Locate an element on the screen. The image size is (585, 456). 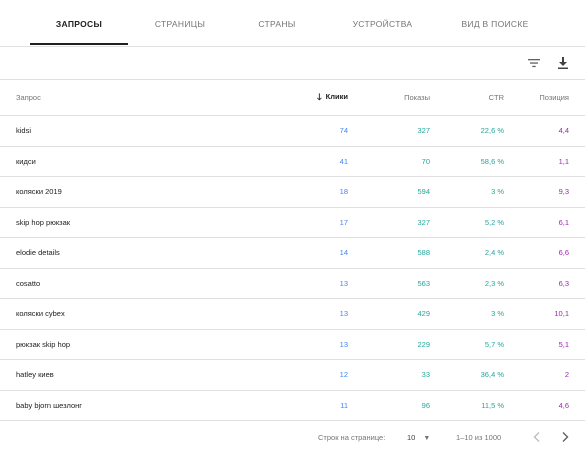
filter-button is located at coordinates (534, 63).